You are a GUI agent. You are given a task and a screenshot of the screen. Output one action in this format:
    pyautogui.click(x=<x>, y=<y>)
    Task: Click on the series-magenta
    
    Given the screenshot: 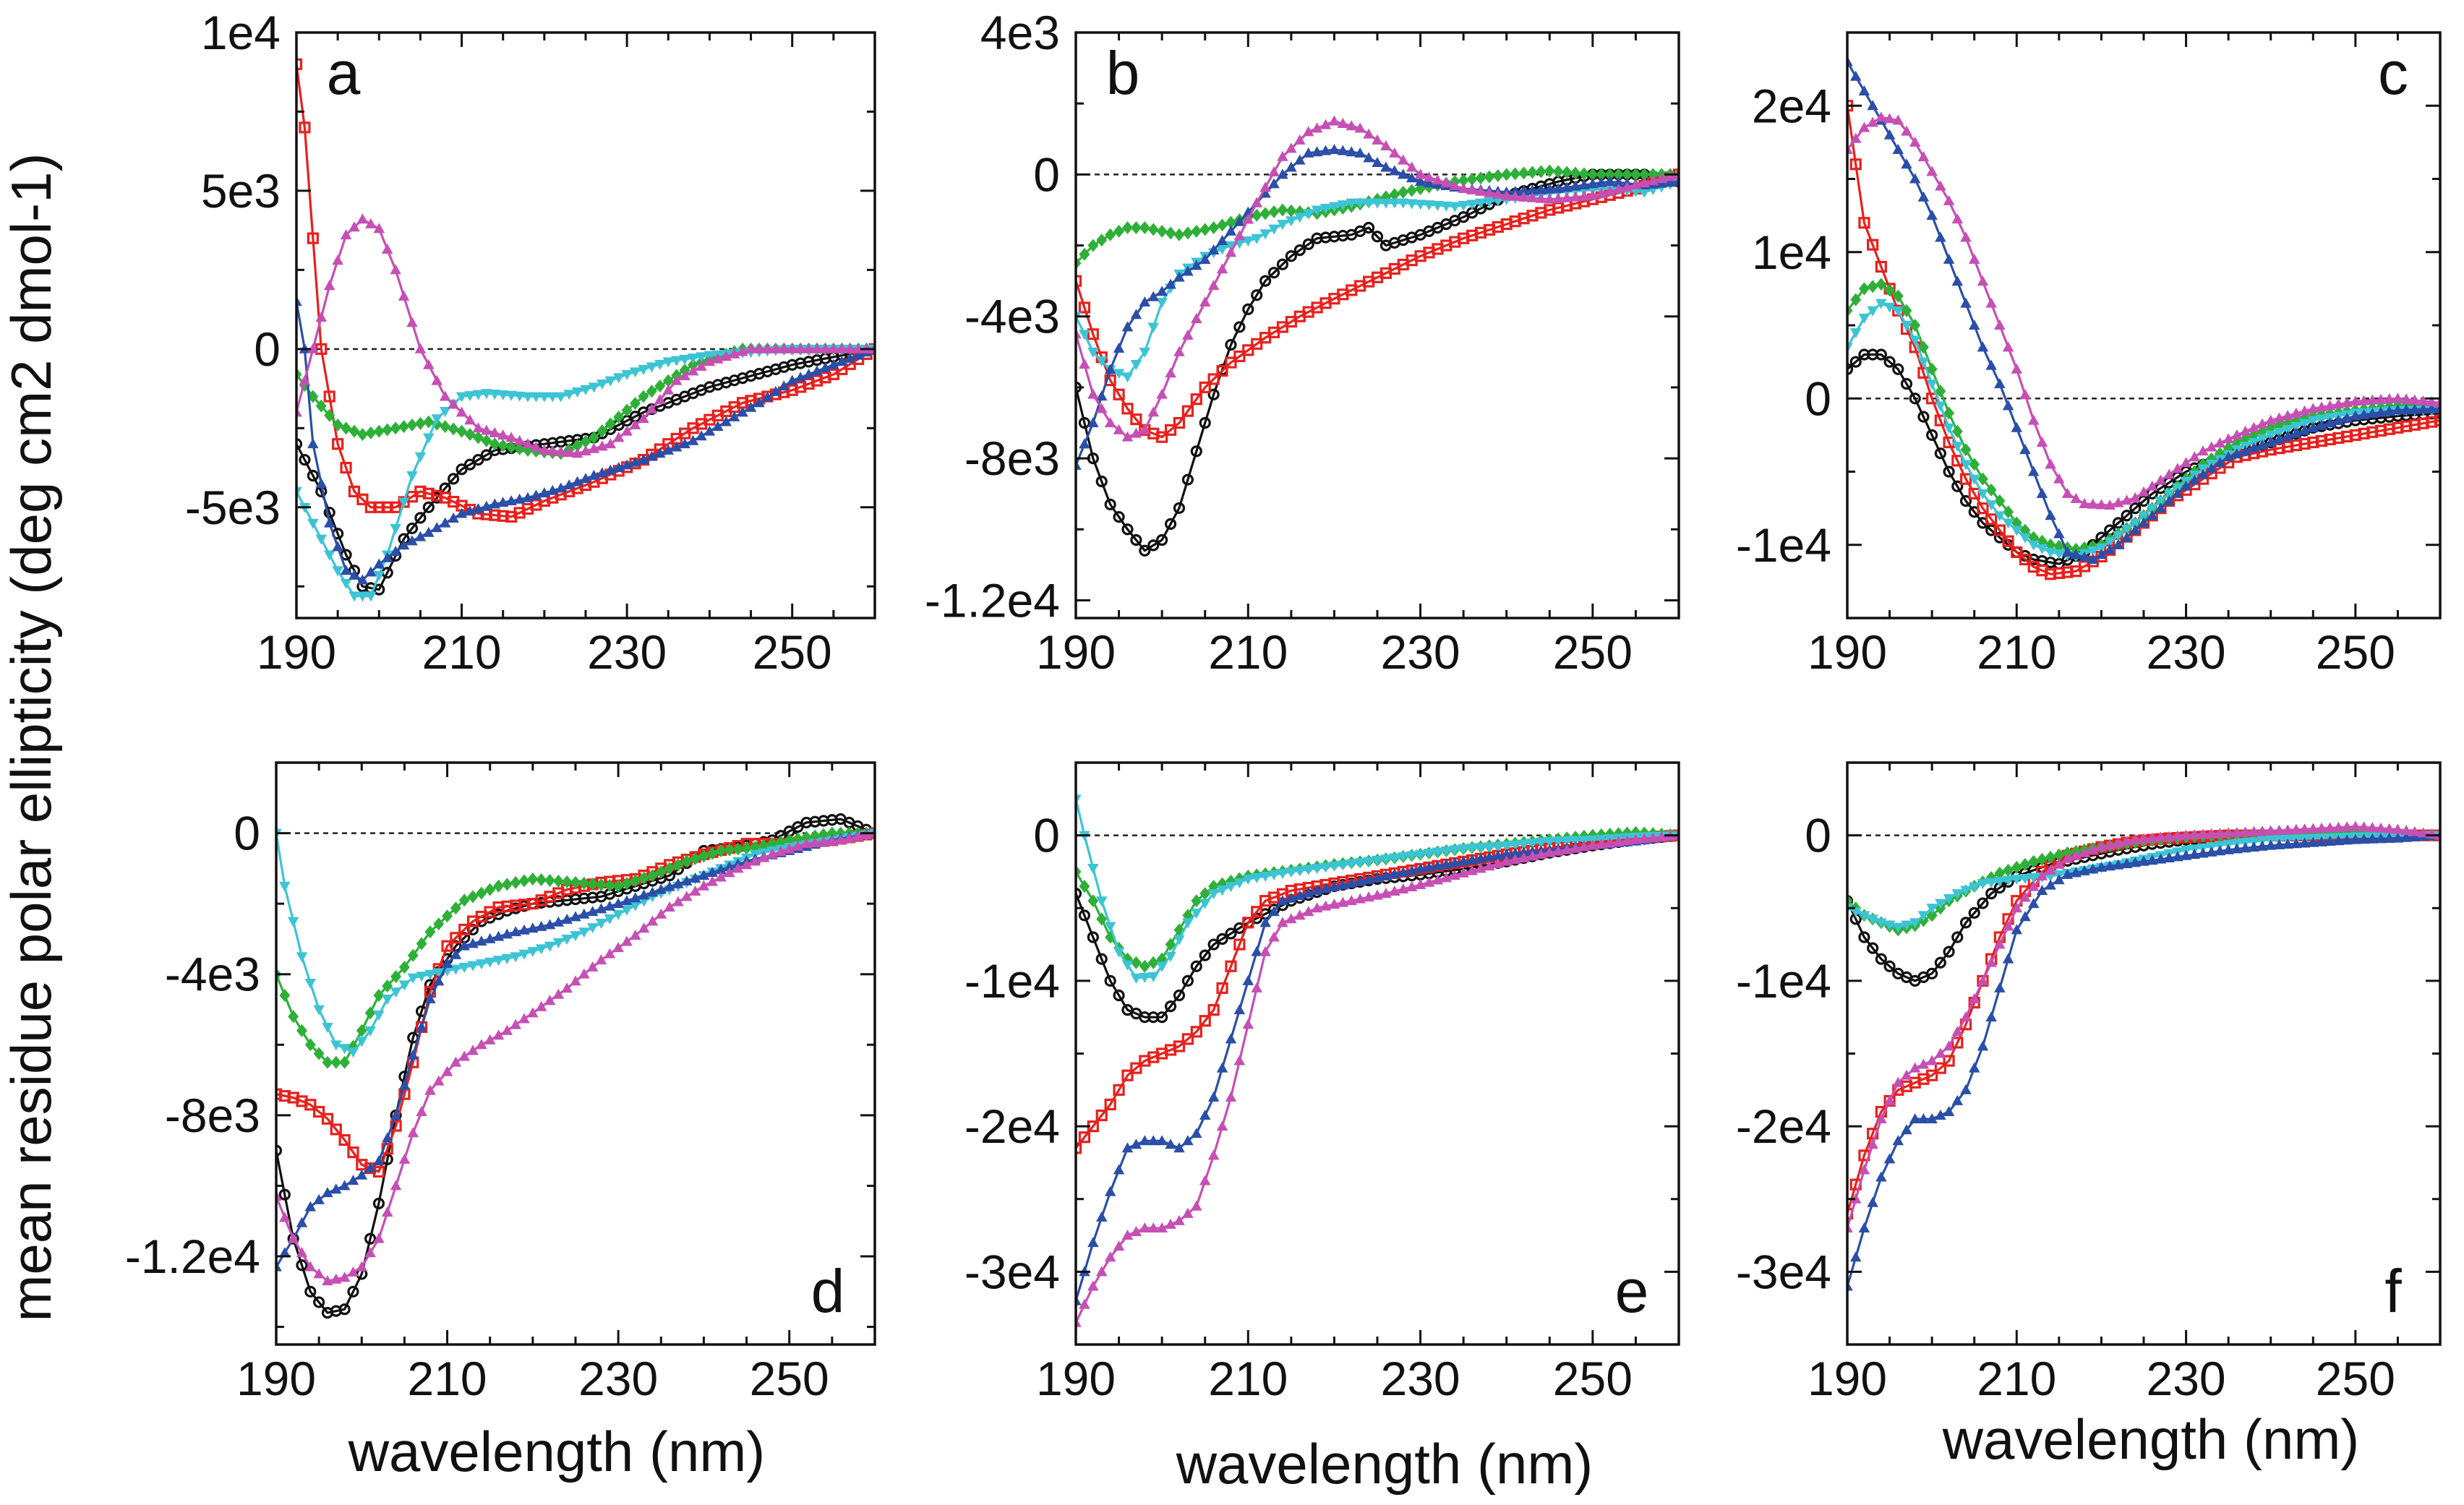 What is the action you would take?
    pyautogui.click(x=1377, y=1078)
    